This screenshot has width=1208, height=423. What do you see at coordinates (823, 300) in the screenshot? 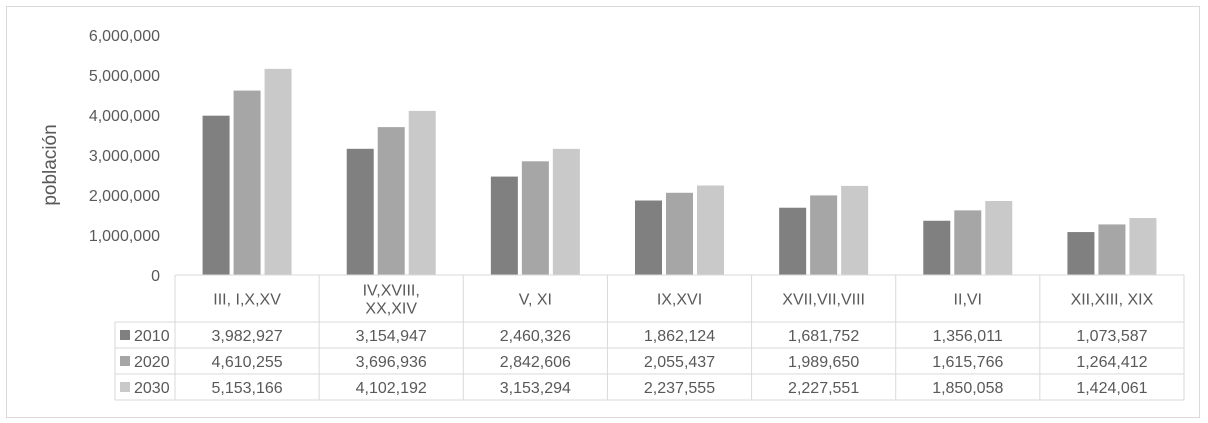
I see `category-label: XVII,VII,VIII` at bounding box center [823, 300].